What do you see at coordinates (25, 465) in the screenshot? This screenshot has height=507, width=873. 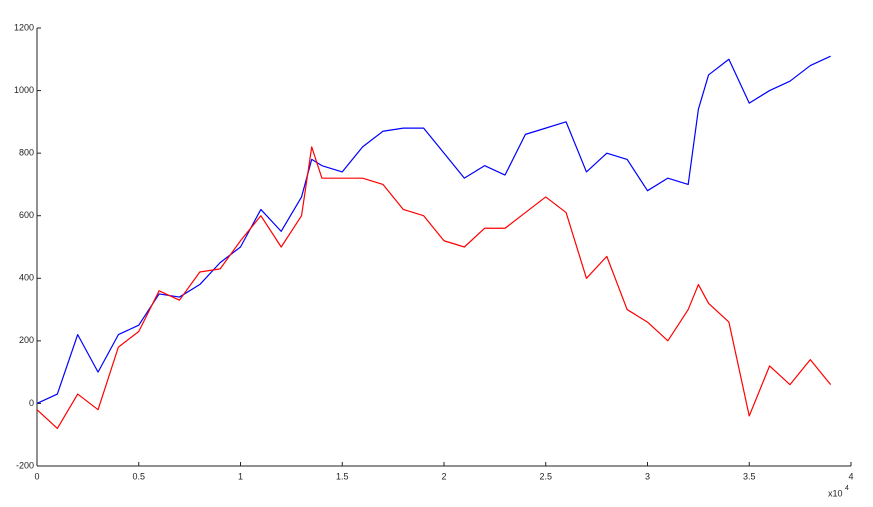 I see `y-tick-label: -200` at bounding box center [25, 465].